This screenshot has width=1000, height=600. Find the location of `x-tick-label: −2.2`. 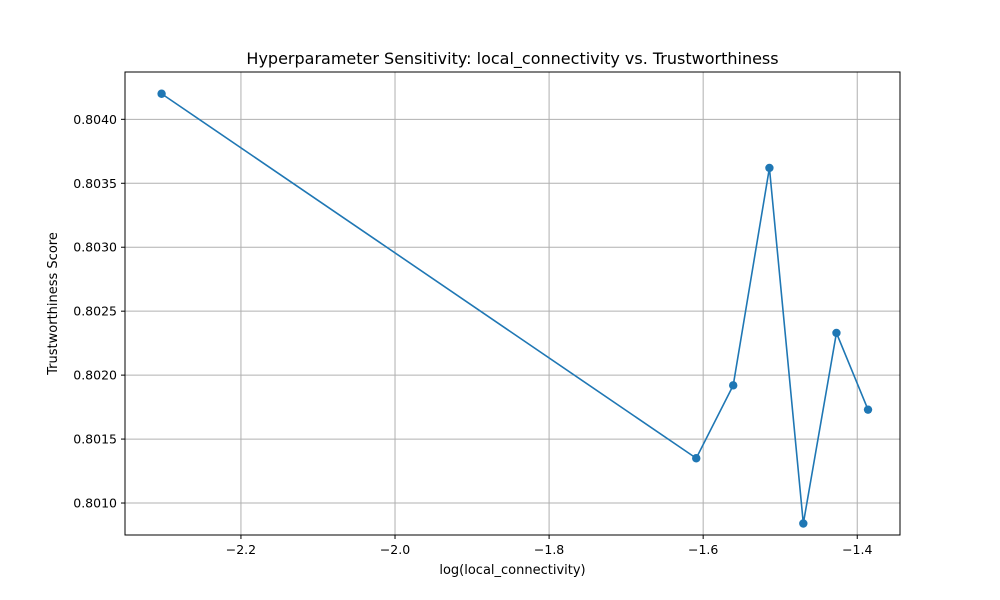

x-tick-label: −2.2 is located at coordinates (241, 549).